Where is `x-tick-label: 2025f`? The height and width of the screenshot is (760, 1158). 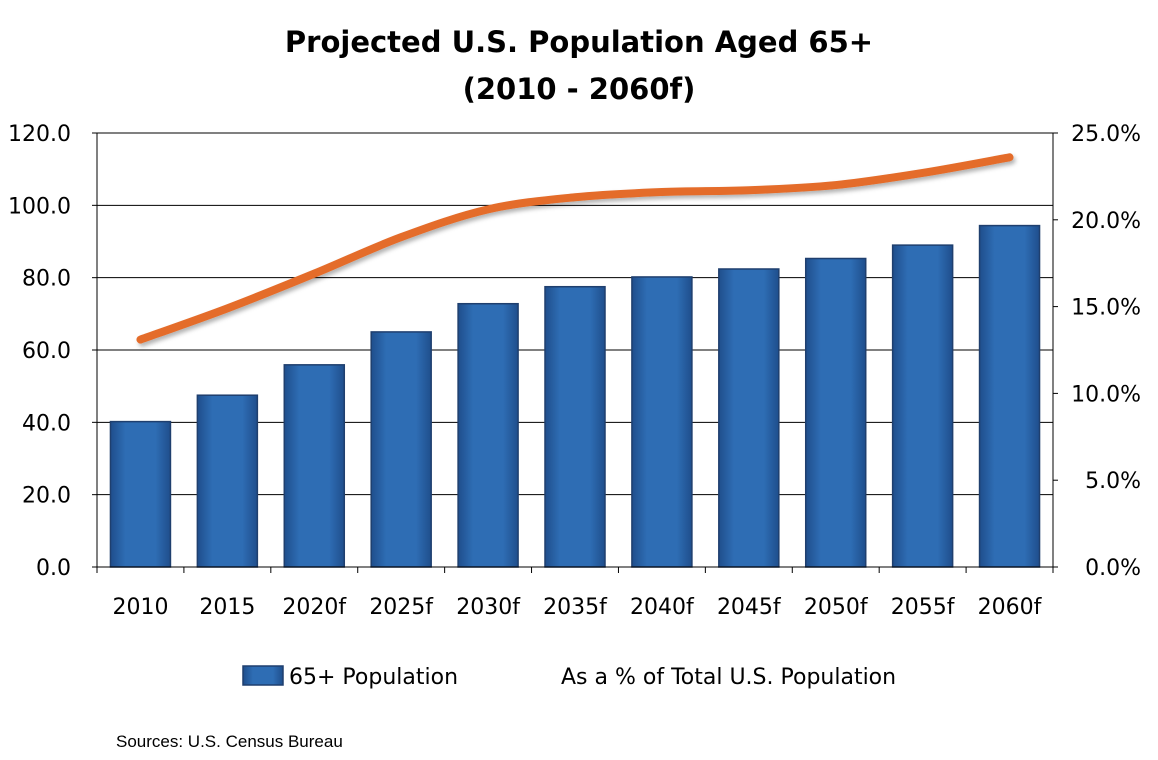 x-tick-label: 2025f is located at coordinates (401, 607).